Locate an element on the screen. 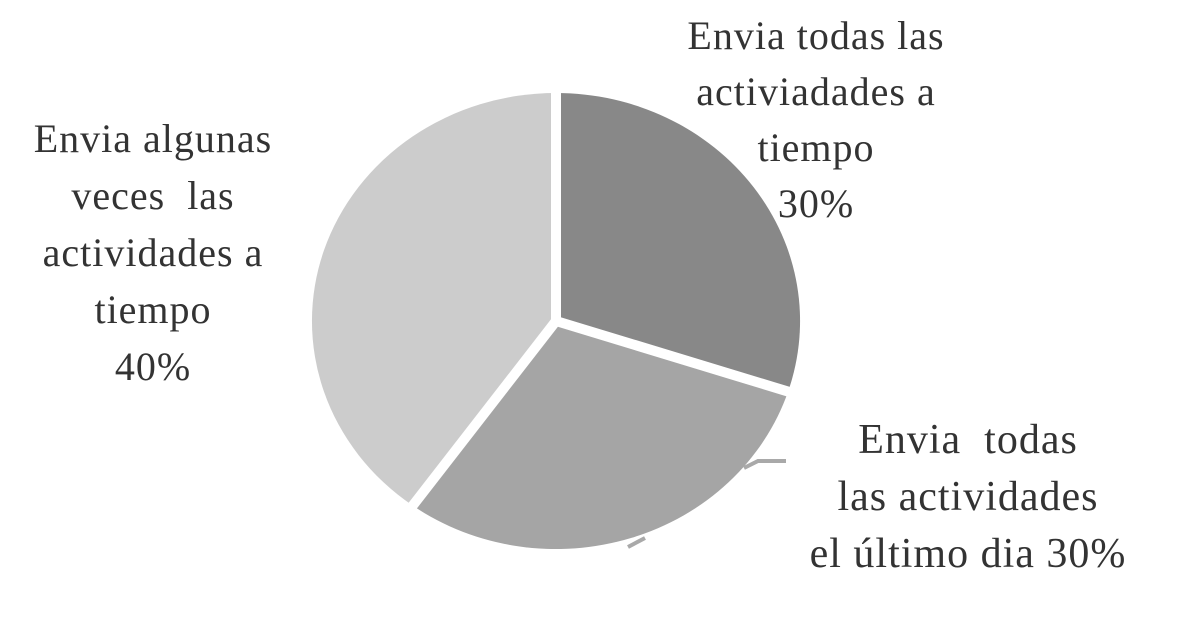 The height and width of the screenshot is (632, 1184). leader-line-bottom-right is located at coordinates (764, 464).